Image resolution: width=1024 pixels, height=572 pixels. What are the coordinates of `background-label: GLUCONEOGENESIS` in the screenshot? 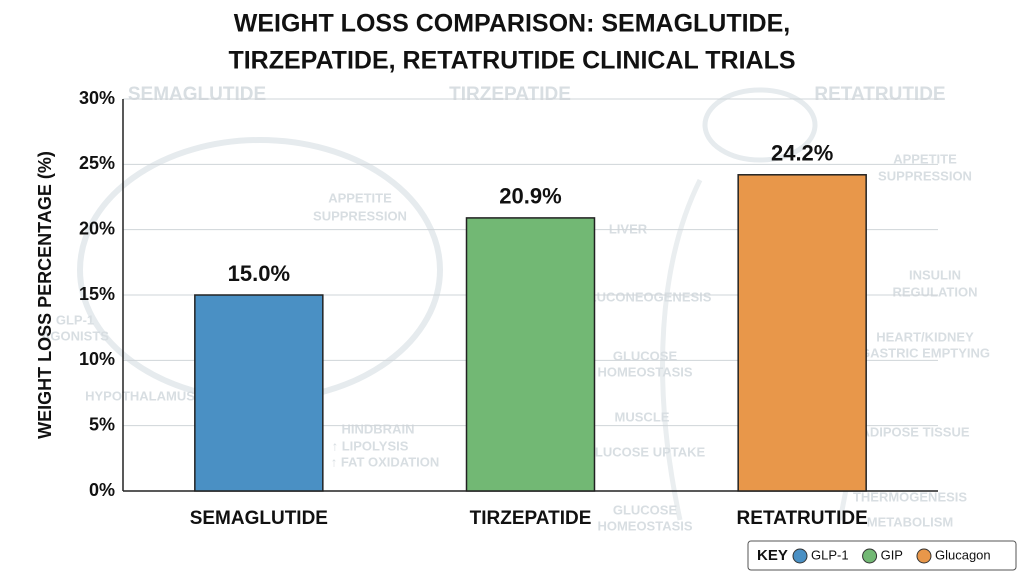 It's located at (645, 296).